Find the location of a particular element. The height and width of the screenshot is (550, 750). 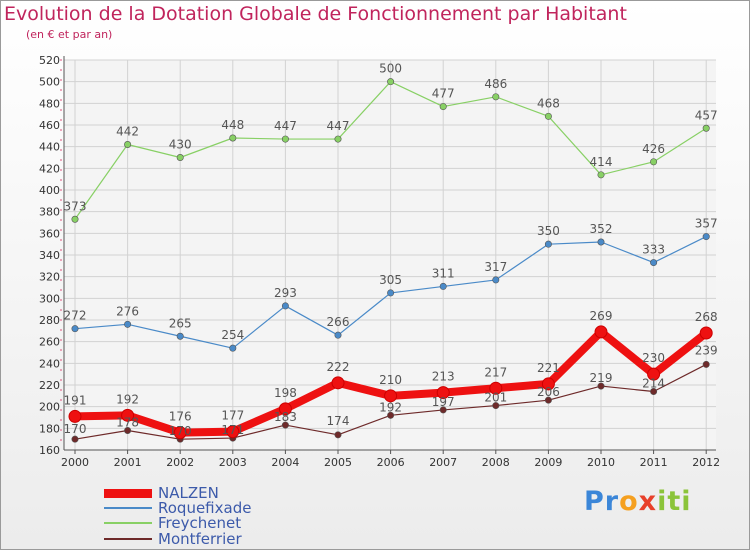

legend-item-roquefixade: Roquefixade is located at coordinates (177, 508).